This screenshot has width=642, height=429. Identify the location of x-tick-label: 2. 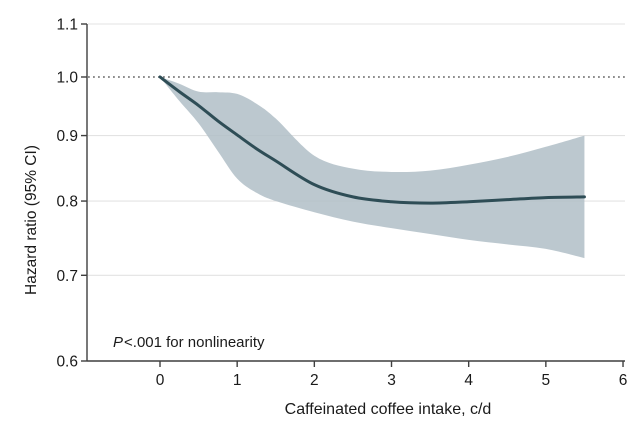
(314, 380).